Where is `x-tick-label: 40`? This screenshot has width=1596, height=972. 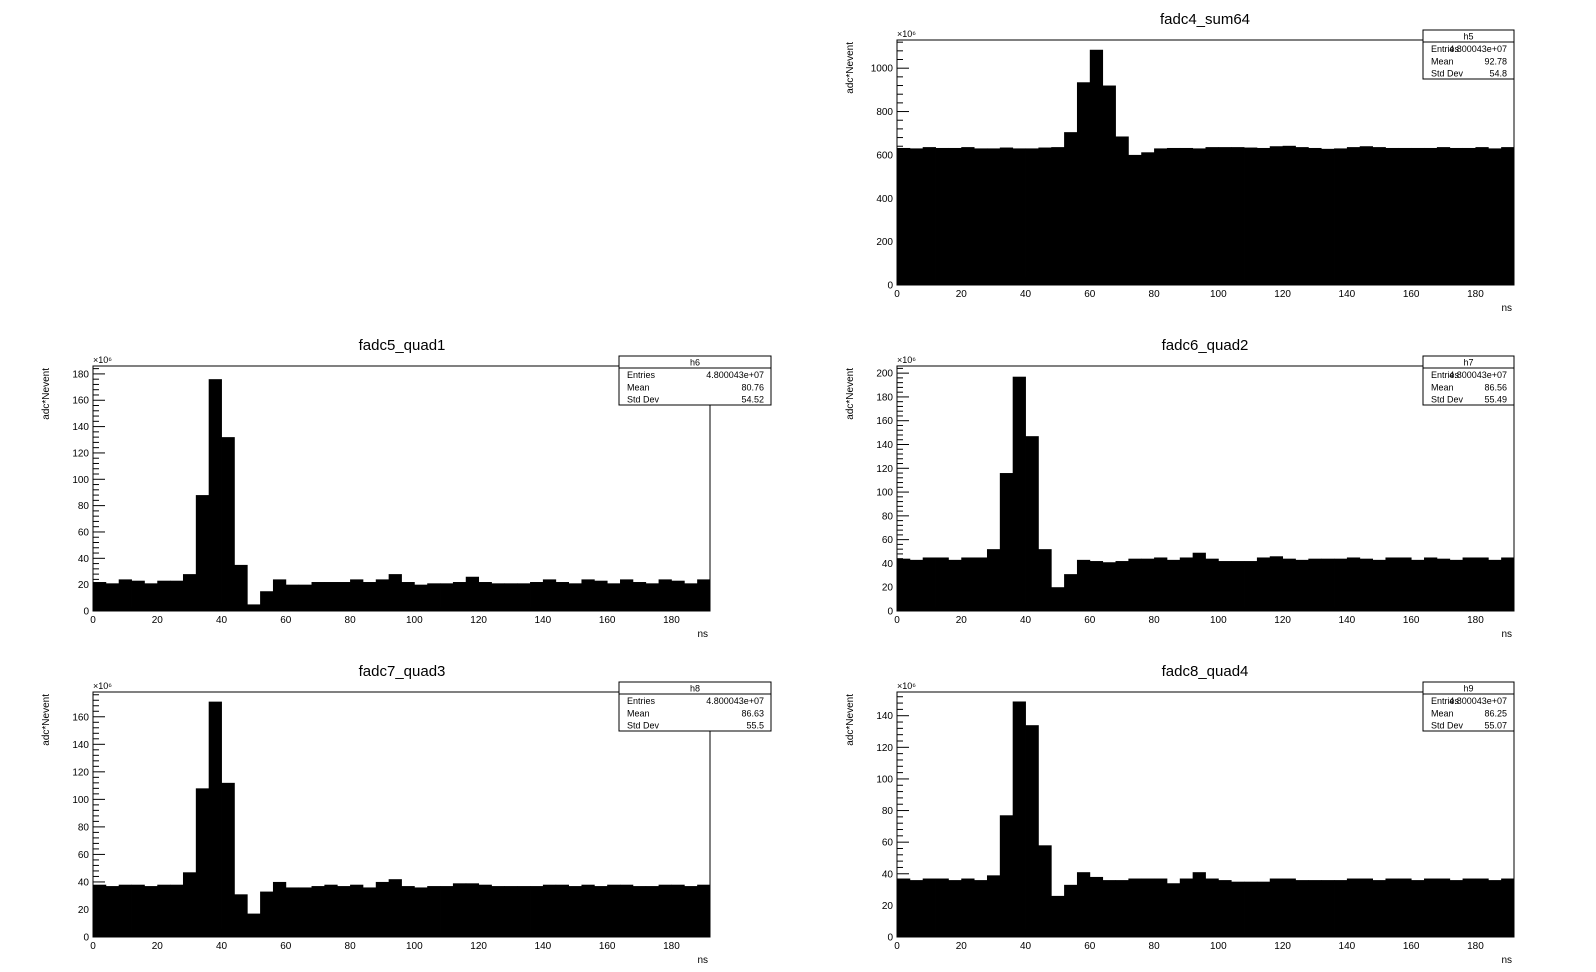 x-tick-label: 40 is located at coordinates (1026, 620).